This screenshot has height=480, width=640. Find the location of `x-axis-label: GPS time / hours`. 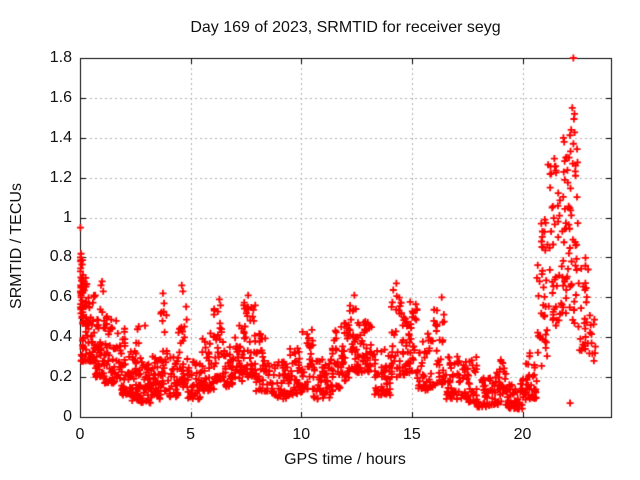

x-axis-label: GPS time / hours is located at coordinates (345, 459).